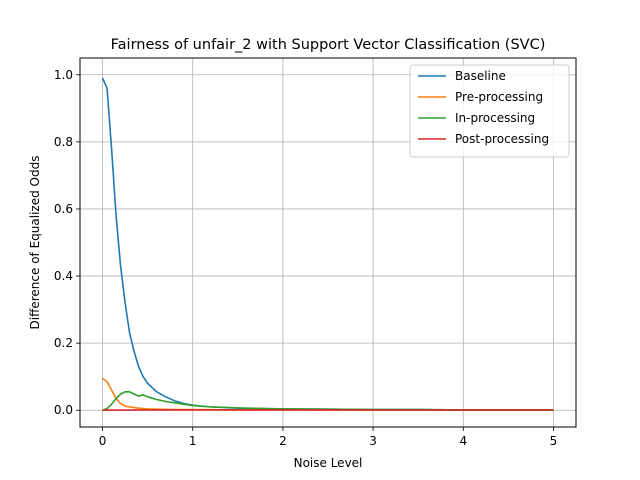 The width and height of the screenshot is (640, 480). I want to click on x-tick-label: 3, so click(373, 441).